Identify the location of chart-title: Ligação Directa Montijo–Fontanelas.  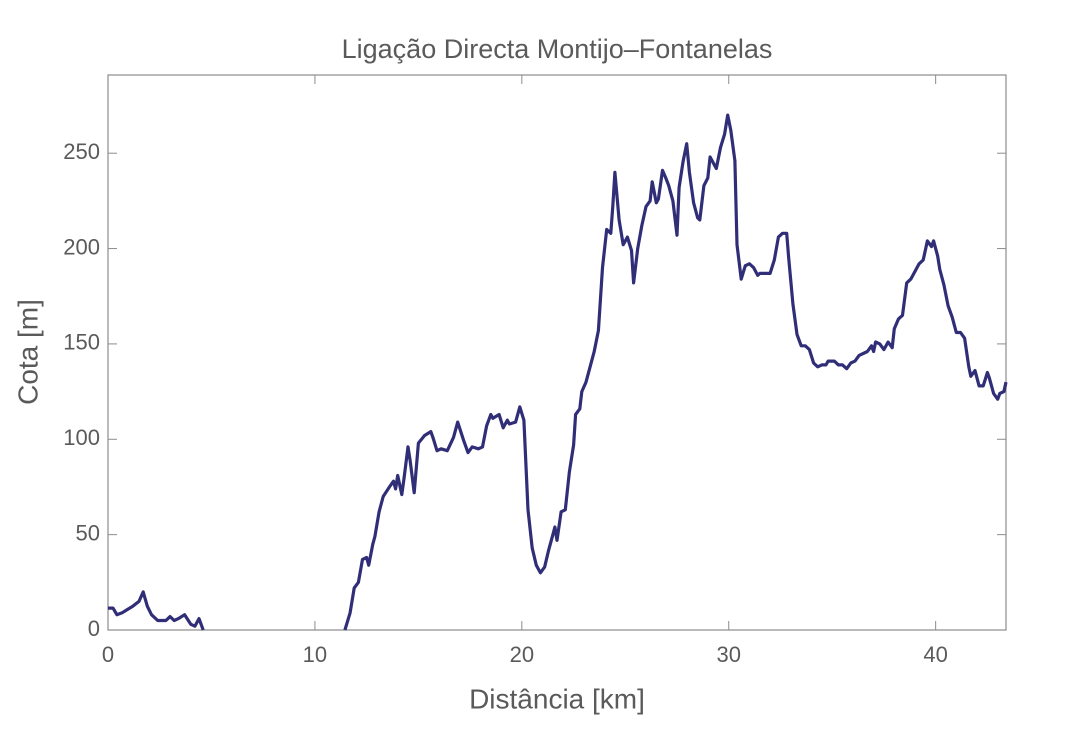
(557, 49).